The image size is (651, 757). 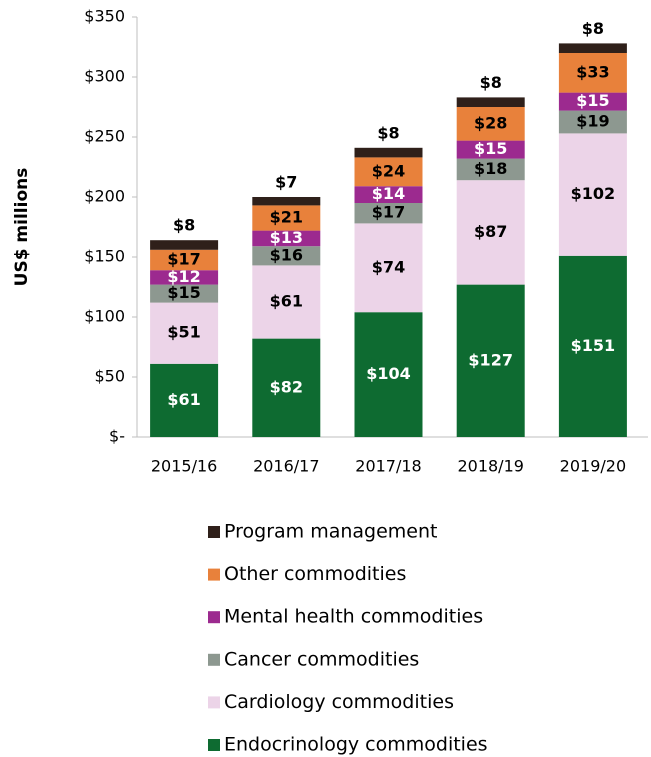 I want to click on x-tick-label: 2019/20, so click(x=593, y=466).